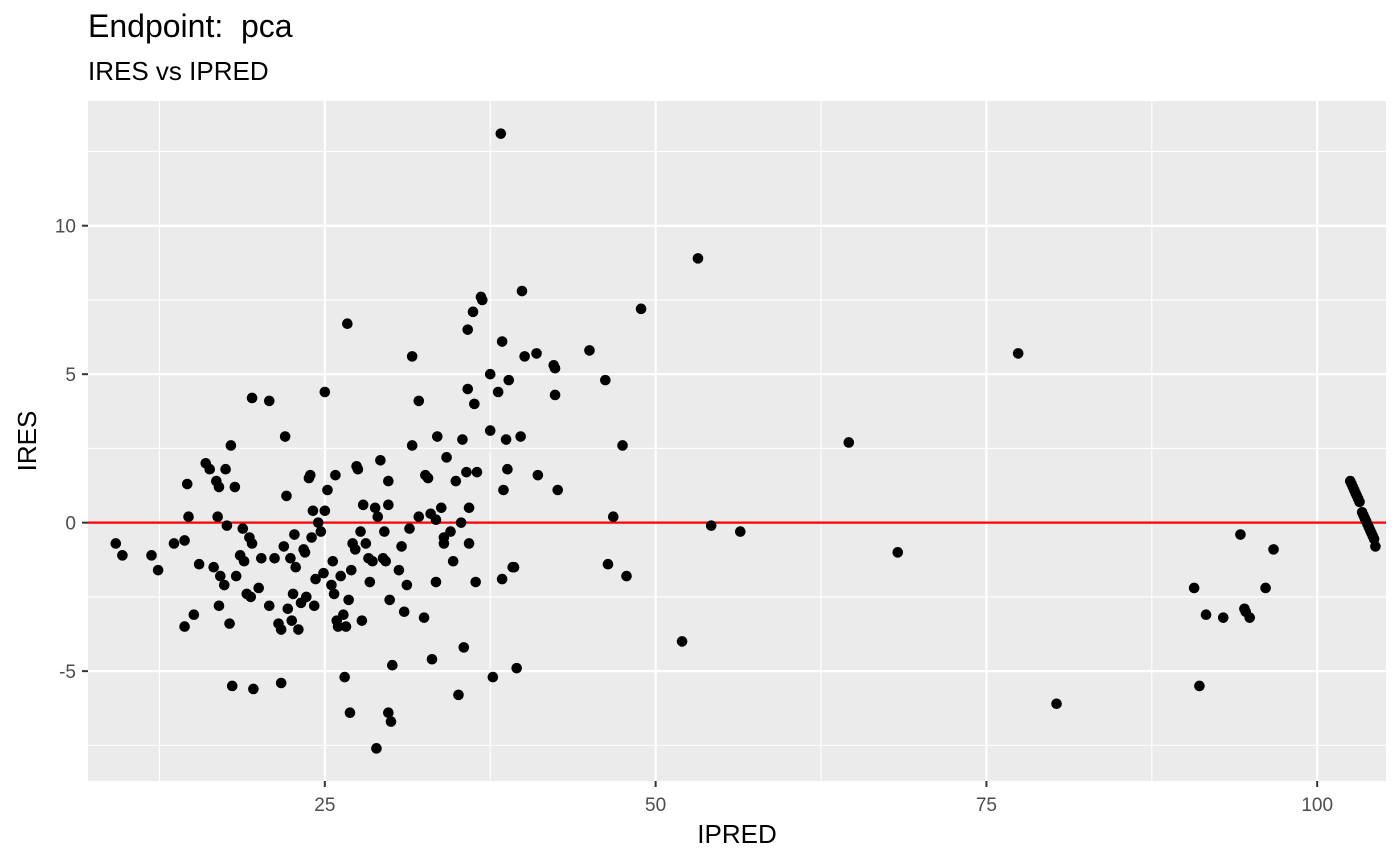 Image resolution: width=1400 pixels, height=865 pixels. What do you see at coordinates (67, 672) in the screenshot?
I see `y-tick-label: -5` at bounding box center [67, 672].